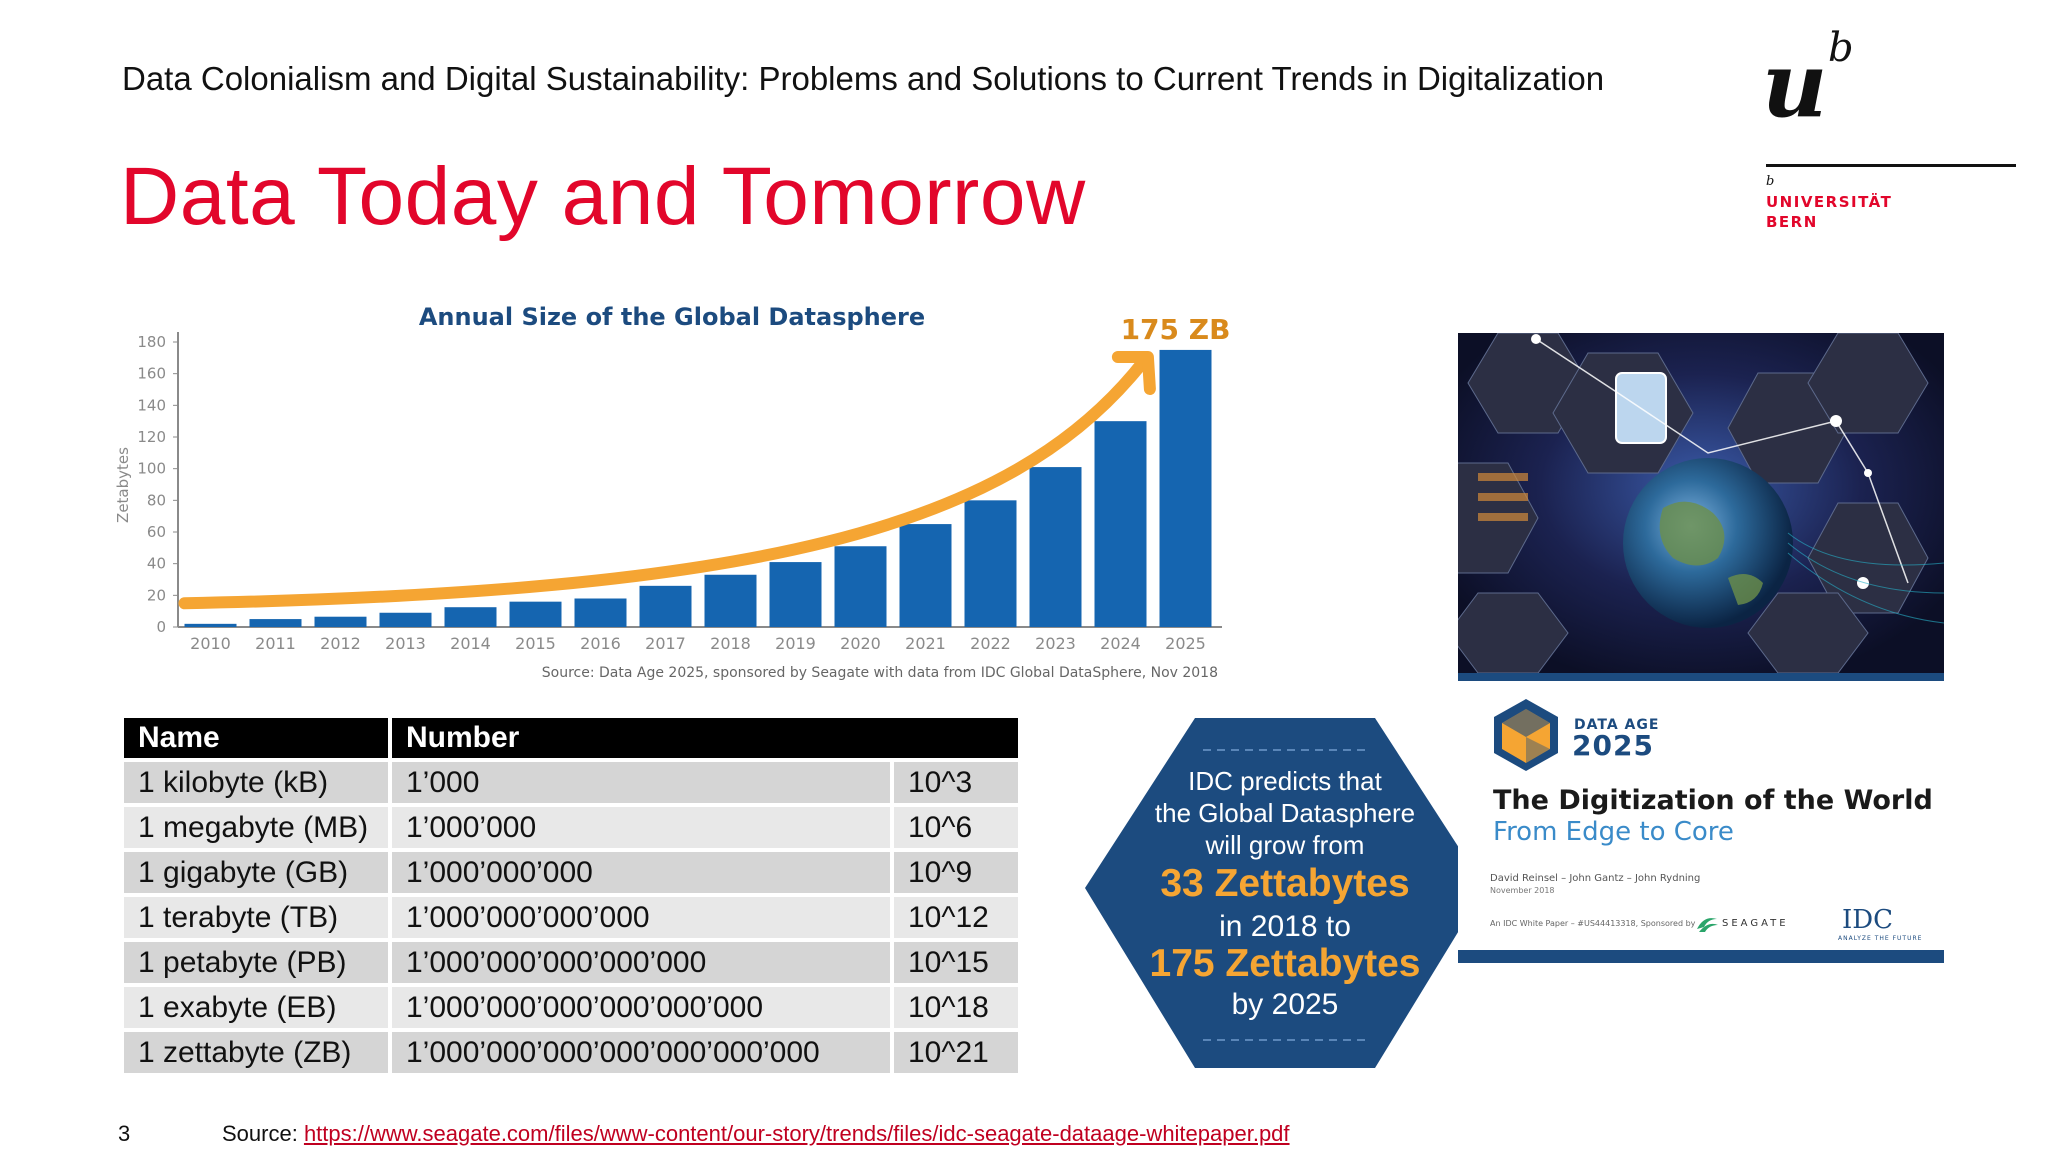  What do you see at coordinates (664, 482) in the screenshot?
I see `trend-arrow-line` at bounding box center [664, 482].